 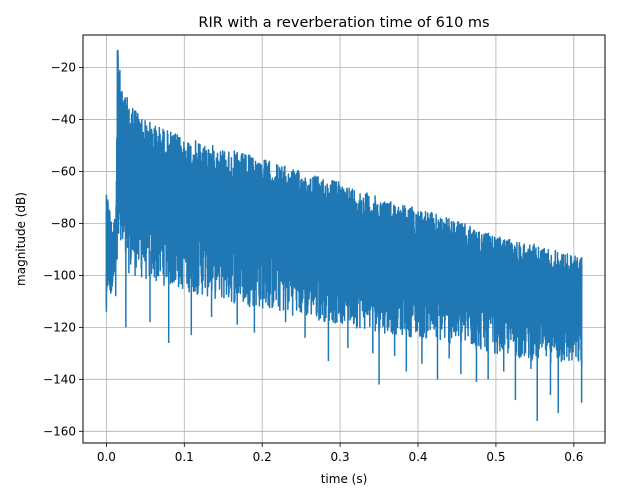 I want to click on x-tick-label: 0.6, so click(x=573, y=457).